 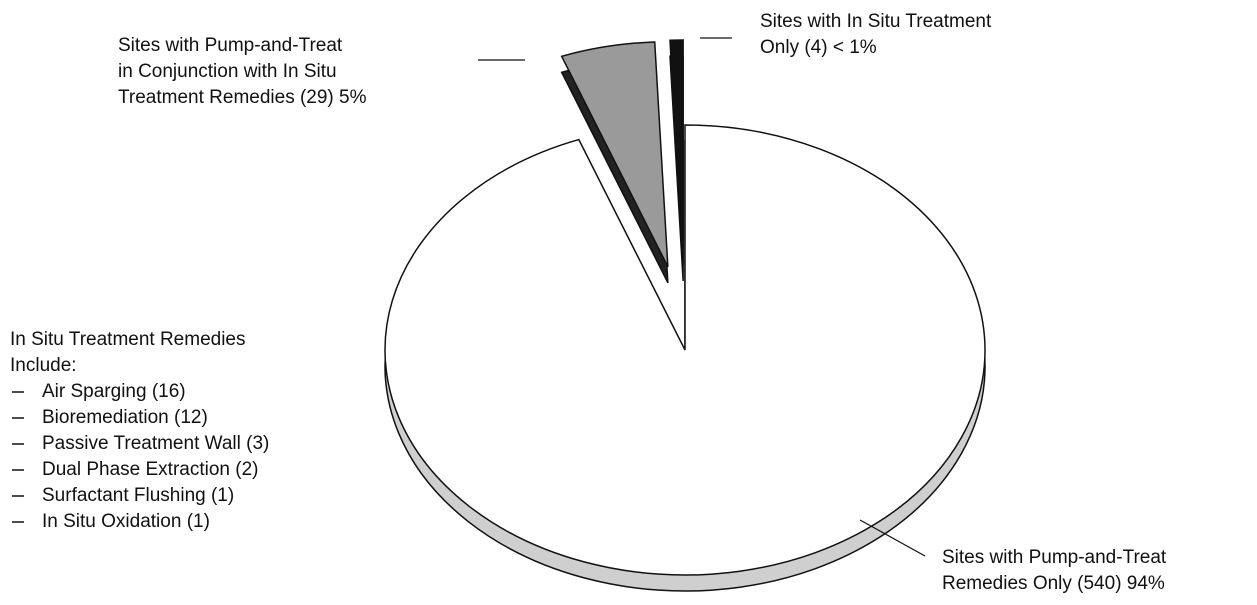 What do you see at coordinates (818, 47) in the screenshot?
I see `slice-label: Only (4) < 1%` at bounding box center [818, 47].